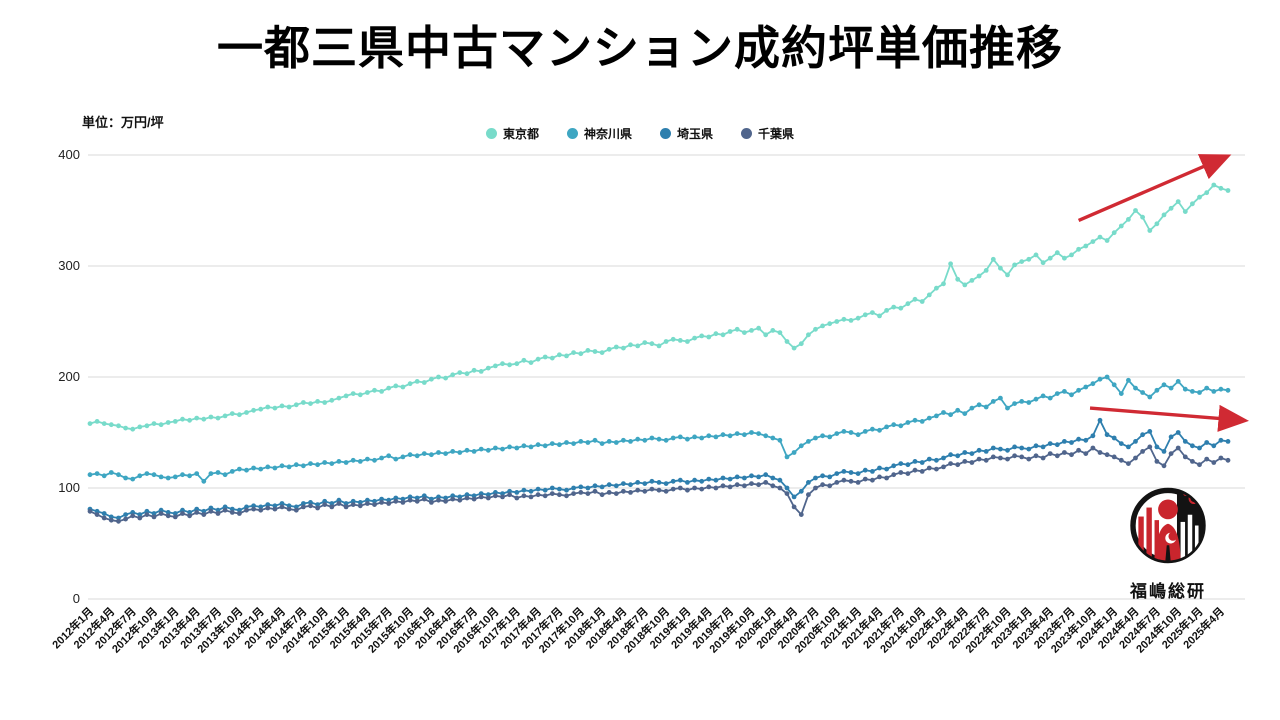 This screenshot has height=720, width=1280. Describe the element at coordinates (69, 376) in the screenshot. I see `y-tick-label: 200` at that location.